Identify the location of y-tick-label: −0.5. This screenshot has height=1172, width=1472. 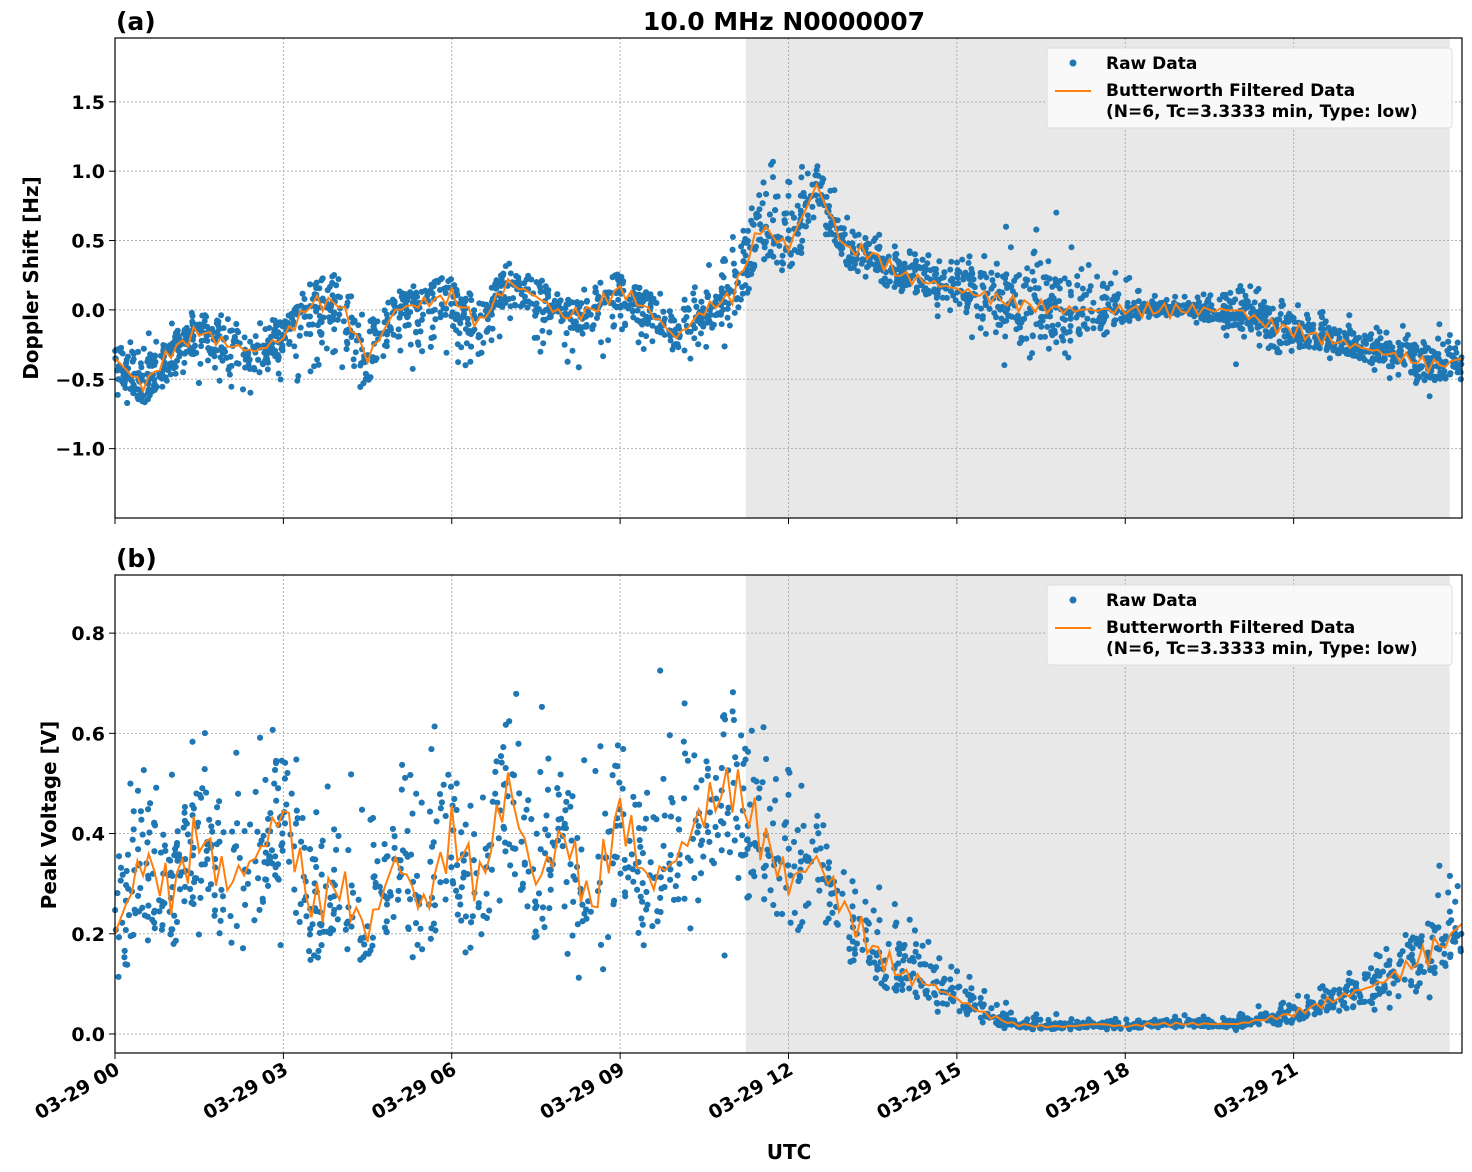
(80, 380).